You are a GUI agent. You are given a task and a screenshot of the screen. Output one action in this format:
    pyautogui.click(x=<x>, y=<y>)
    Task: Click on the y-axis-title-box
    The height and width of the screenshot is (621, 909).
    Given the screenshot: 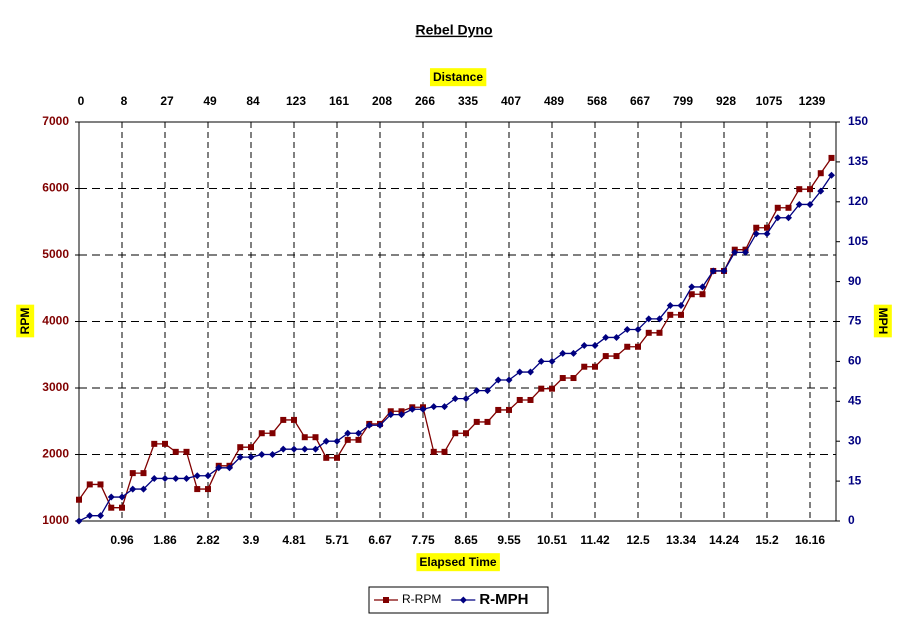 What is the action you would take?
    pyautogui.click(x=25, y=321)
    